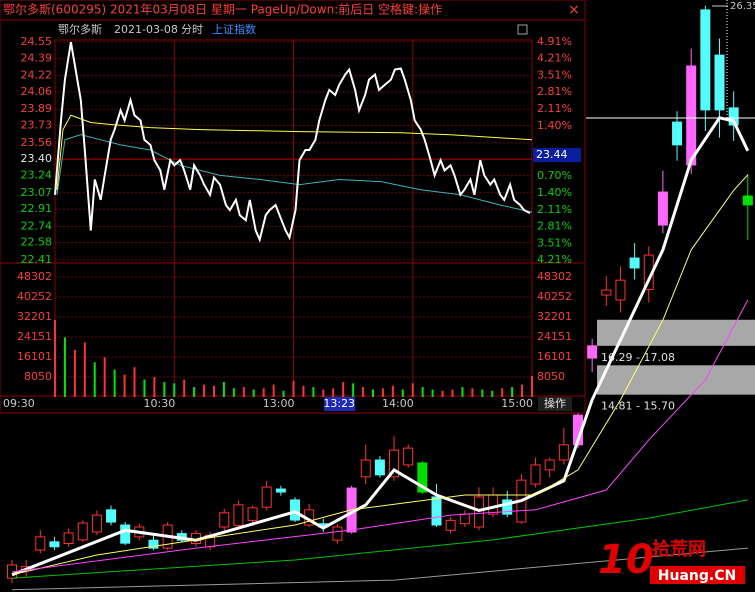 Image resolution: width=755 pixels, height=592 pixels. Describe the element at coordinates (554, 296) in the screenshot. I see `volume-tick-label-right: 40252` at that location.